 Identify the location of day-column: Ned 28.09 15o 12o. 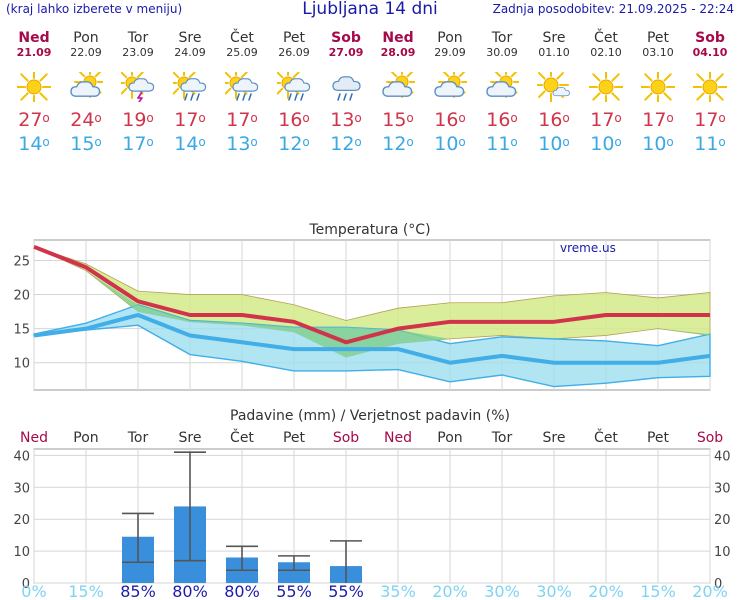
(398, 93).